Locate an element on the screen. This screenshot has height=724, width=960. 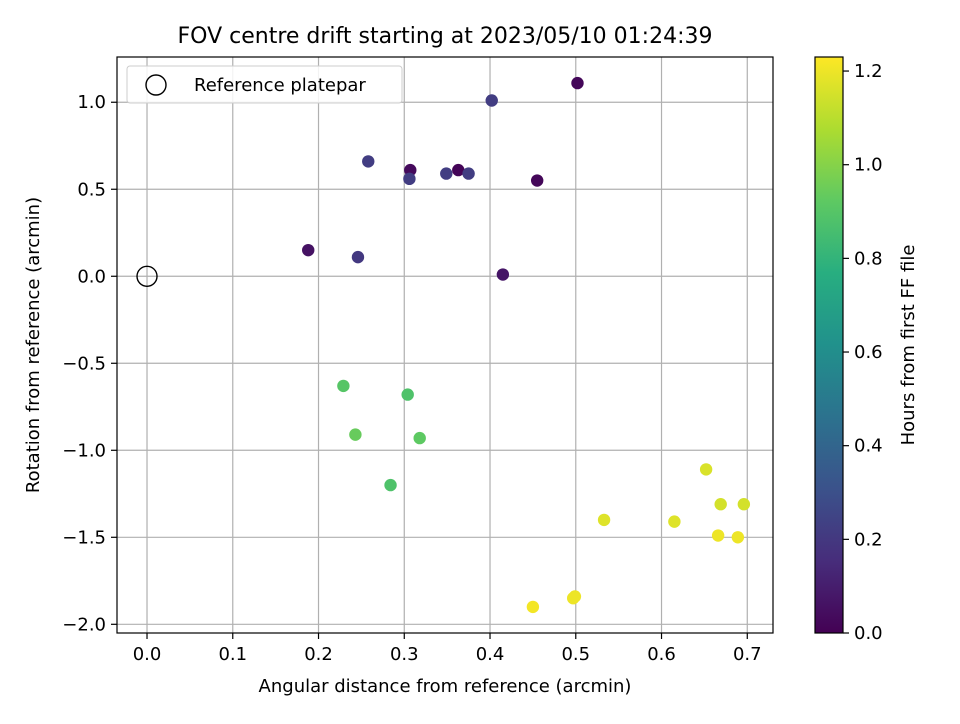
x-tick-label: 0.0 is located at coordinates (147, 654).